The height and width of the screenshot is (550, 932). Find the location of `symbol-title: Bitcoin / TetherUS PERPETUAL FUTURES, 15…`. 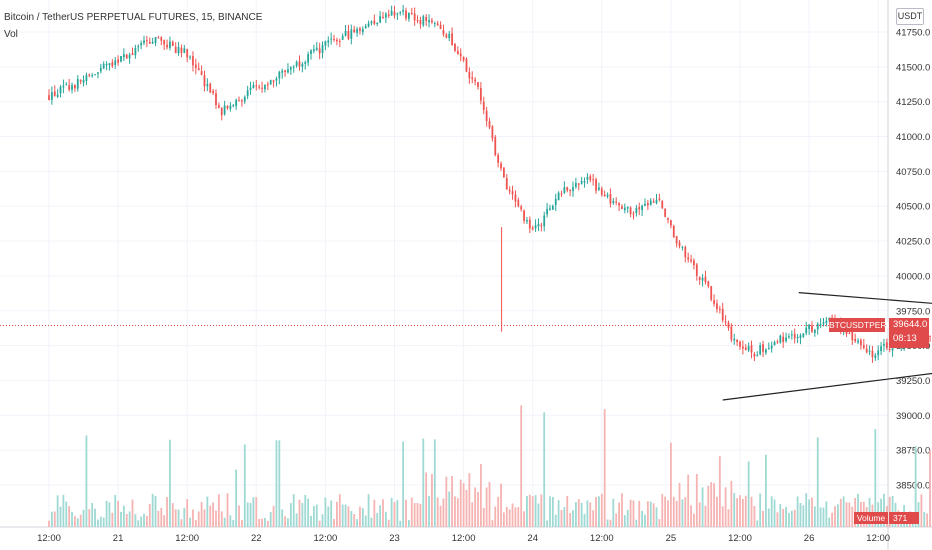

symbol-title: Bitcoin / TetherUS PERPETUAL FUTURES, 15… is located at coordinates (133, 17).